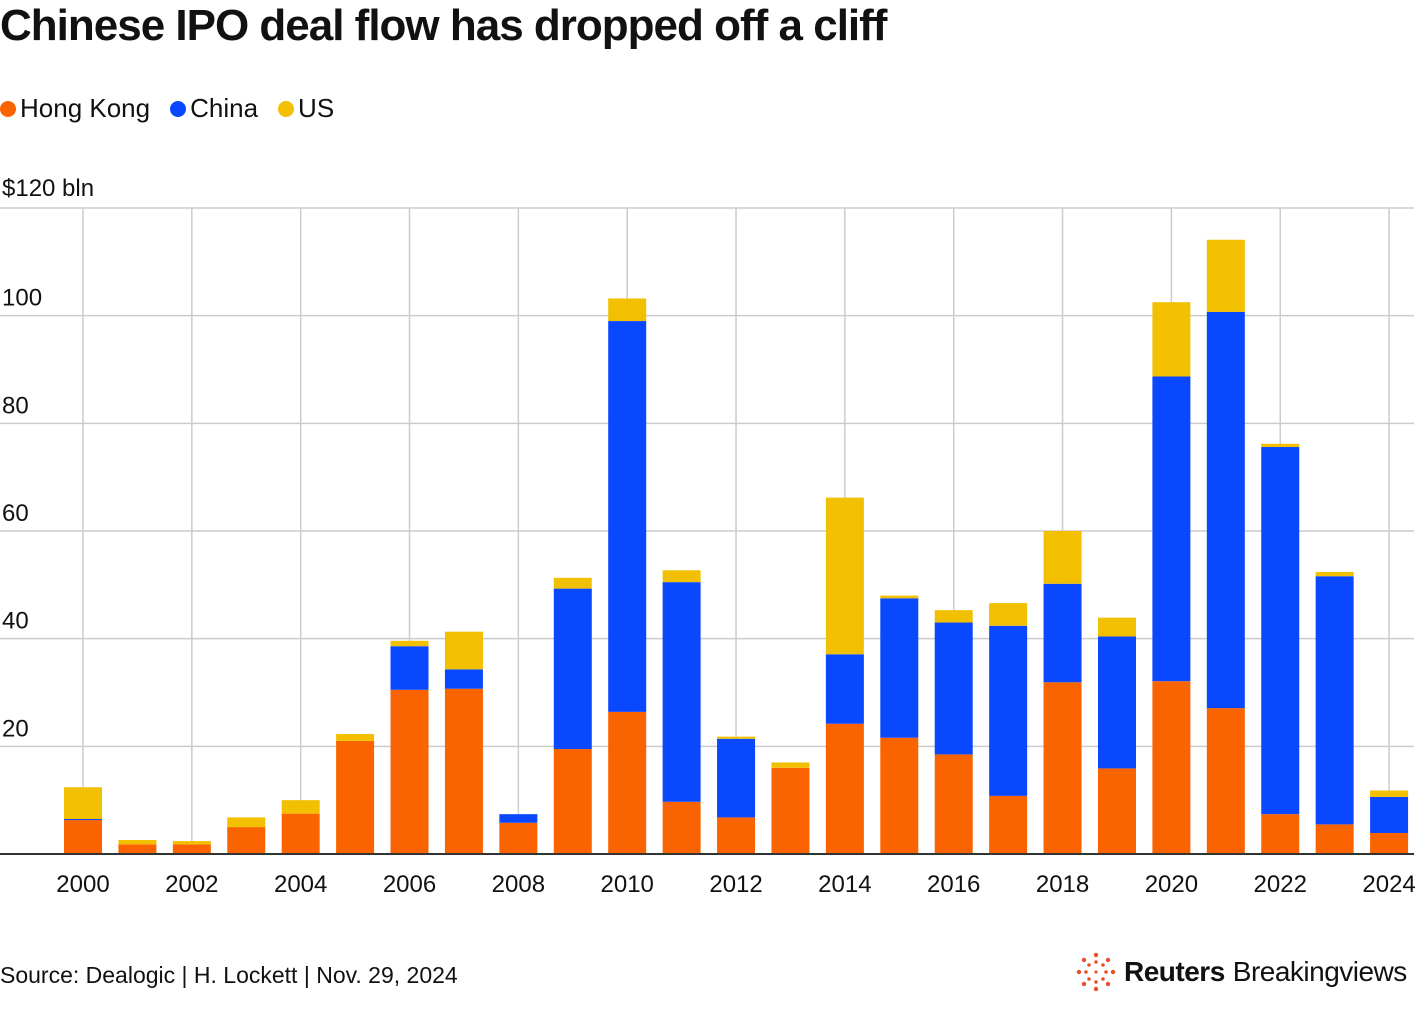 The width and height of the screenshot is (1420, 1024). What do you see at coordinates (22, 298) in the screenshot?
I see `y-tick-label: 100` at bounding box center [22, 298].